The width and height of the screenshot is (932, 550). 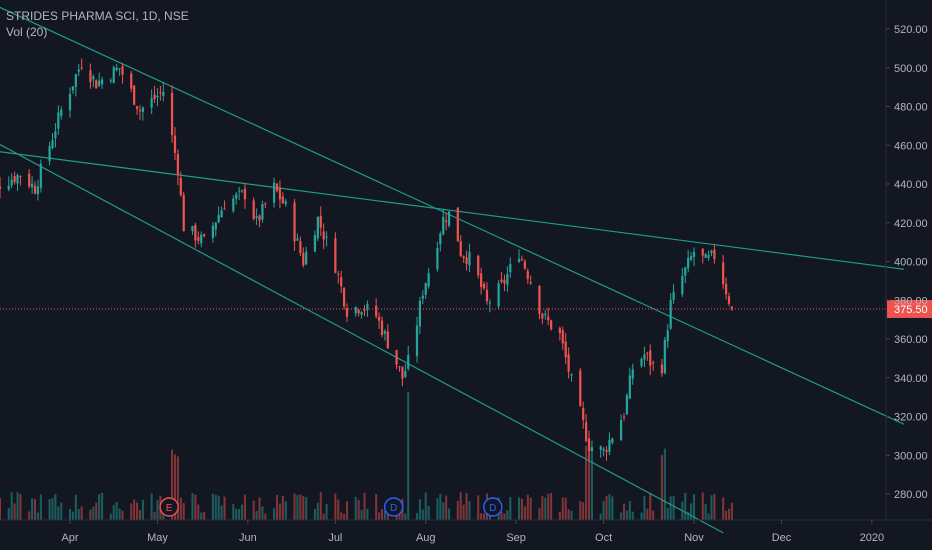 What do you see at coordinates (911, 456) in the screenshot?
I see `y-tick-label: 300.00` at bounding box center [911, 456].